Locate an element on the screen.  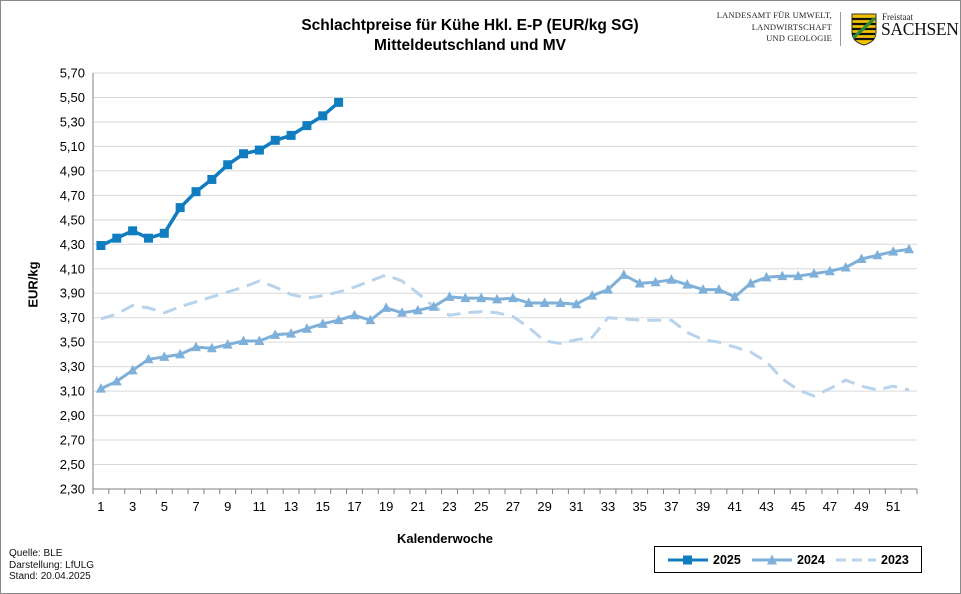
y-tick-label: 5,70 is located at coordinates (72, 73).